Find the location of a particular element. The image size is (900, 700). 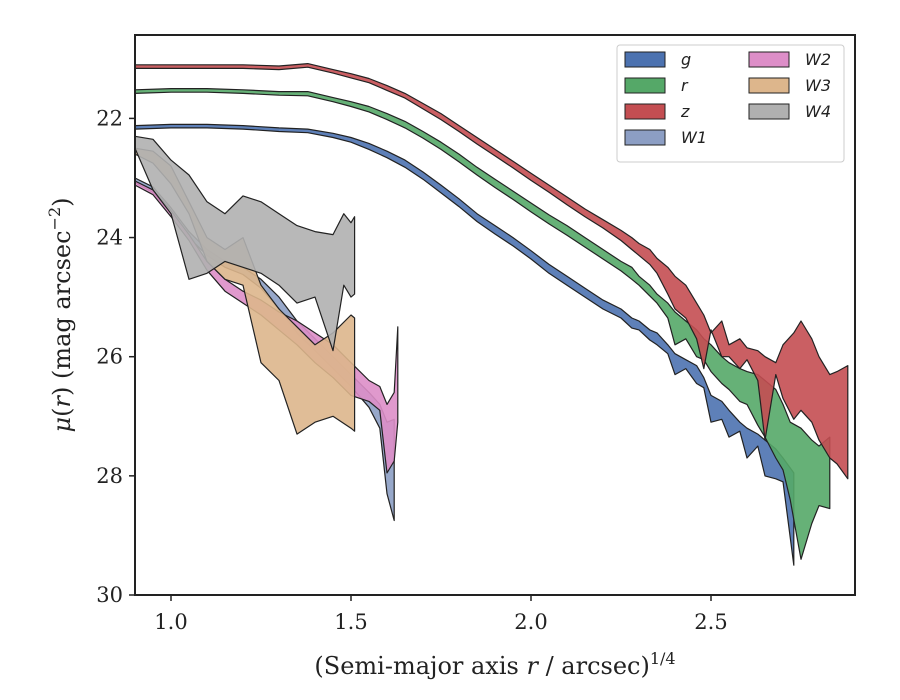

legend-label-w1: W1 is located at coordinates (694, 137).